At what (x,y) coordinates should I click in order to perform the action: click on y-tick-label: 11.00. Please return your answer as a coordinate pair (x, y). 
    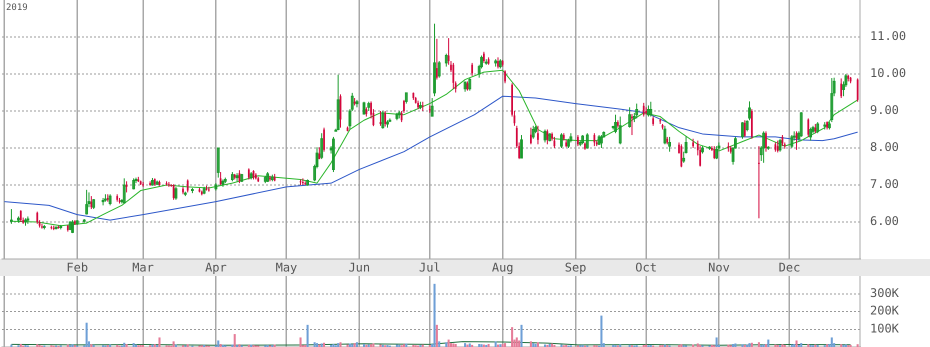
    Looking at the image, I should click on (888, 36).